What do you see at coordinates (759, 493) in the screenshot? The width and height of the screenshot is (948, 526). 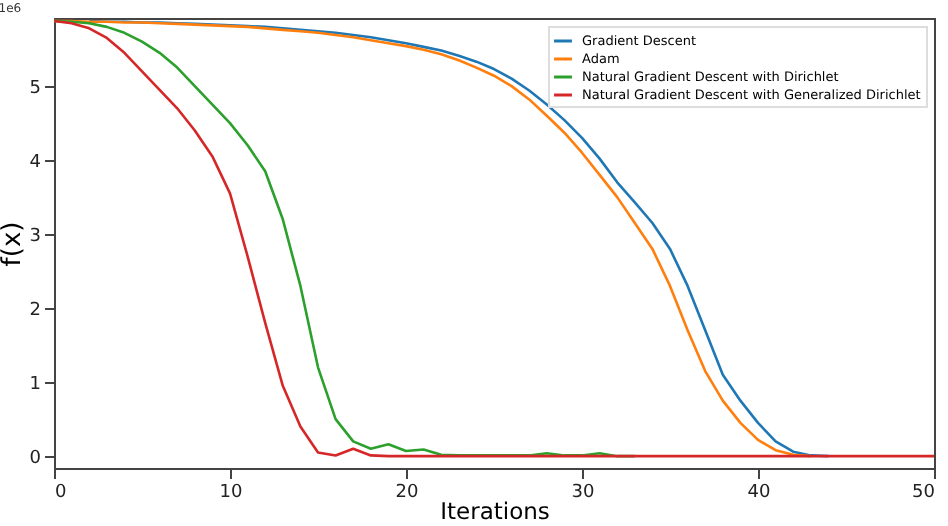 I see `x-tick-label: 40` at bounding box center [759, 493].